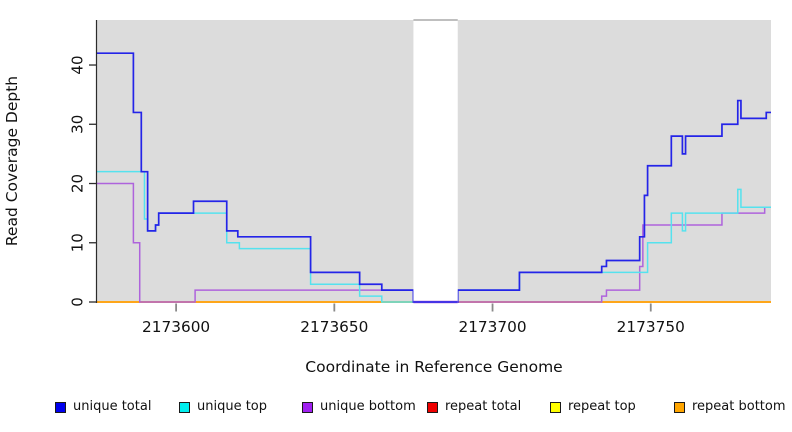 This screenshot has width=792, height=432. I want to click on legend-label: repeat bottom, so click(739, 406).